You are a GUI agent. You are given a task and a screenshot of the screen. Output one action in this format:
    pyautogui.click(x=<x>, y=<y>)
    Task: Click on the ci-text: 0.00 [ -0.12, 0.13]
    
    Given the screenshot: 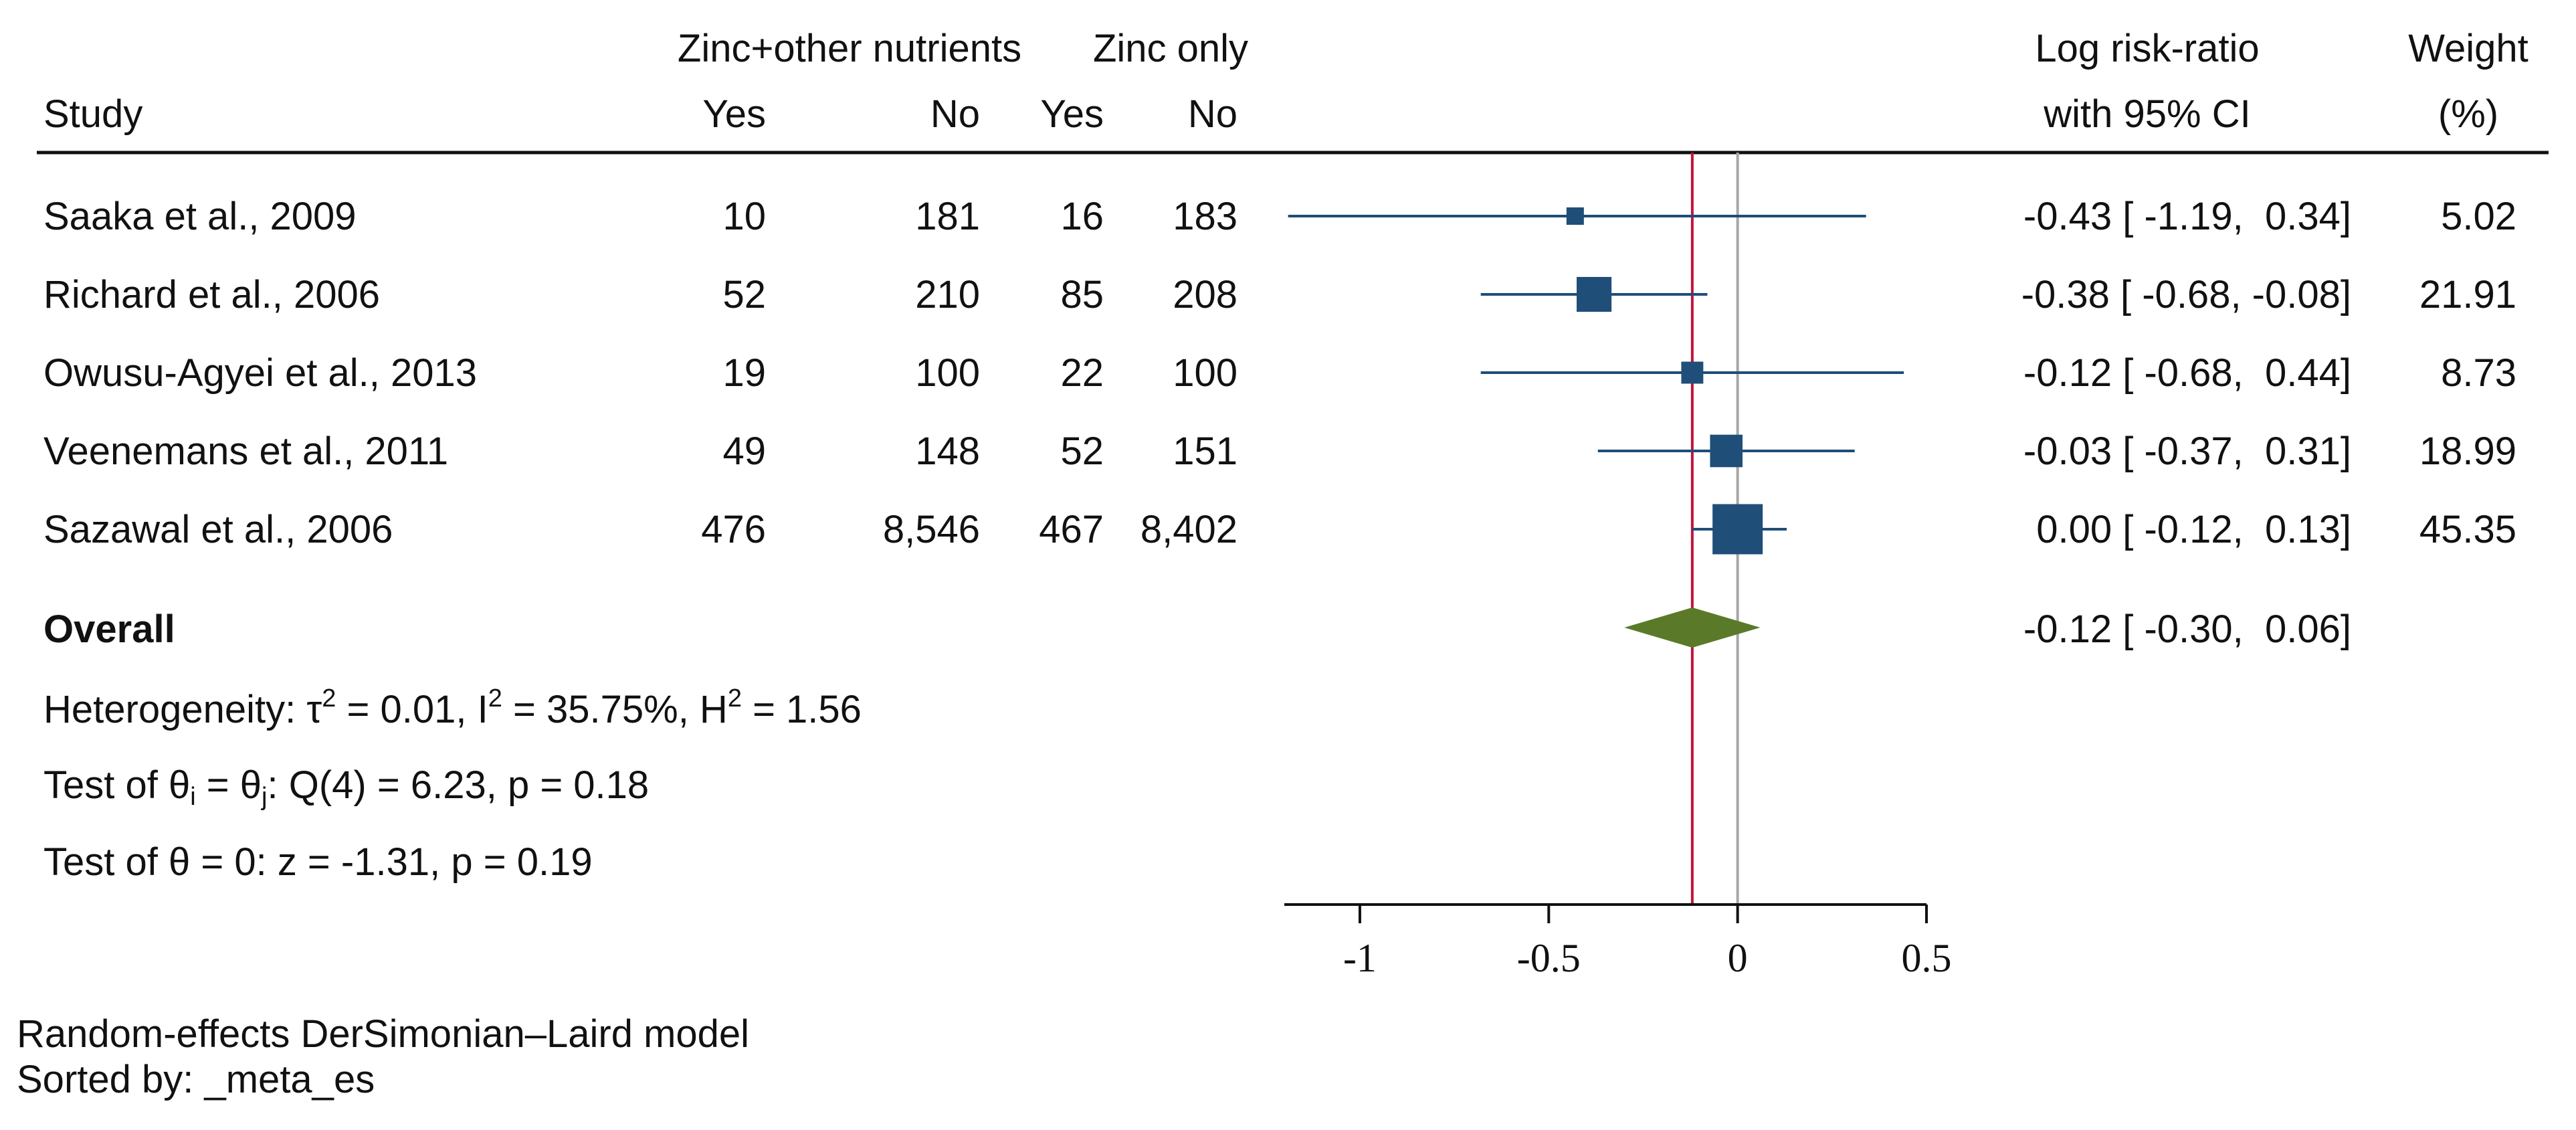 What is the action you would take?
    pyautogui.click(x=2193, y=529)
    